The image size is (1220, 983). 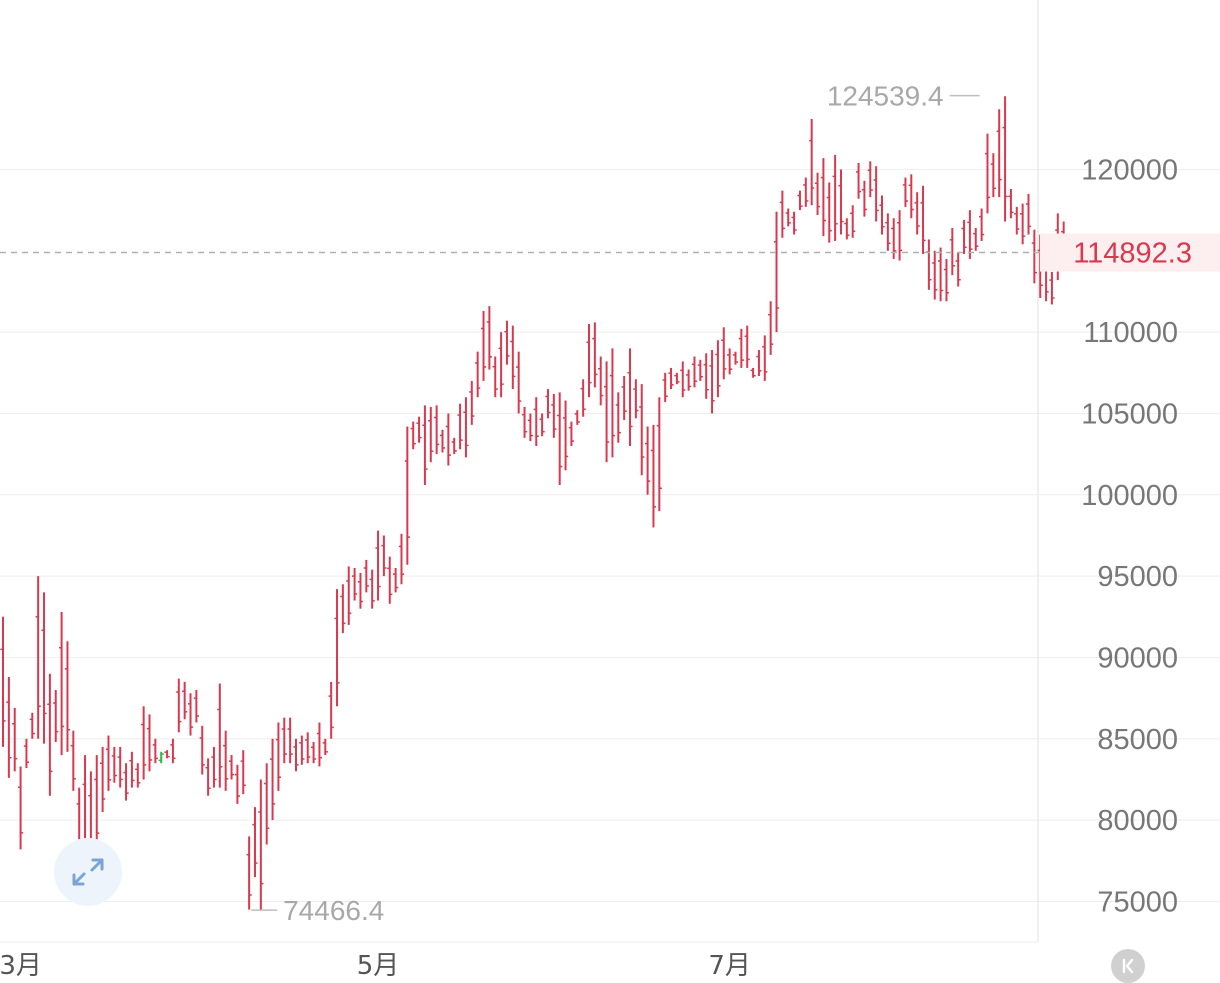 I want to click on scroll-to-latest-button, so click(x=1128, y=966).